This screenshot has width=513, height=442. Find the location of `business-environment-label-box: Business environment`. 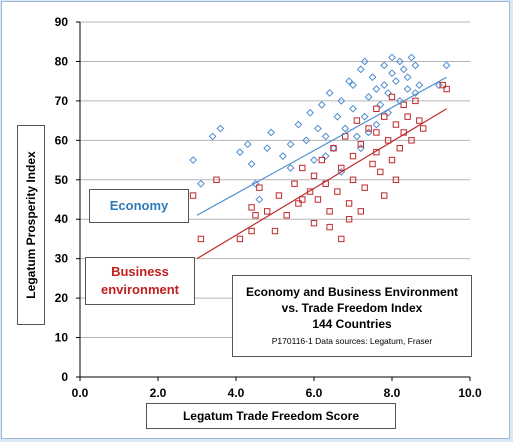

business-environment-label-box: Business environment is located at coordinates (140, 281).